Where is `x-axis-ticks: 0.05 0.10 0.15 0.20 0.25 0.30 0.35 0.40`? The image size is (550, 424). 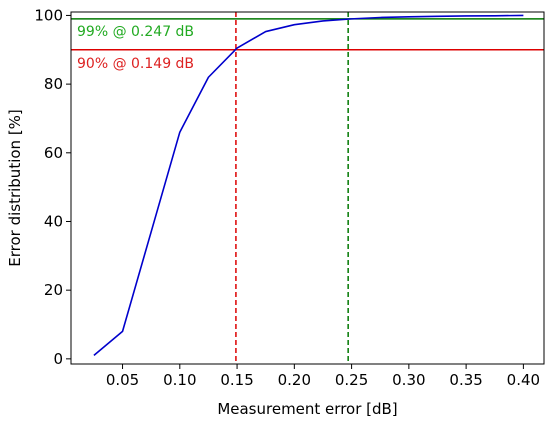
x-axis-ticks: 0.05 0.10 0.15 0.20 0.25 0.30 0.35 0.40 is located at coordinates (323, 376).